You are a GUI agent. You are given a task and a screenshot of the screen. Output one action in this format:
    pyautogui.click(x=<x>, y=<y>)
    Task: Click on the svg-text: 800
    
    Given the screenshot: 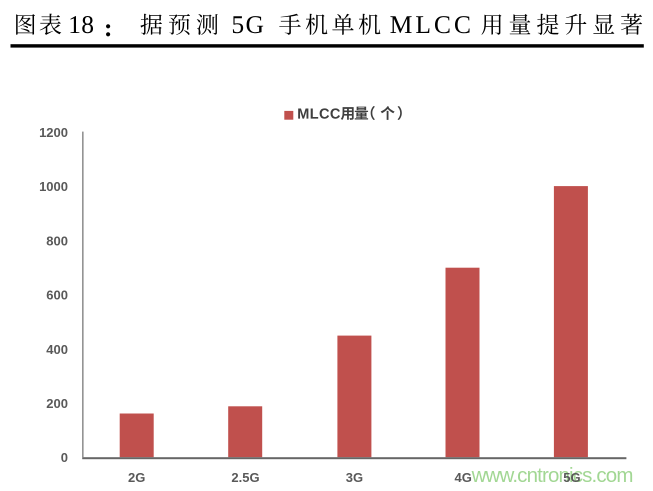 What is the action you would take?
    pyautogui.click(x=57, y=240)
    